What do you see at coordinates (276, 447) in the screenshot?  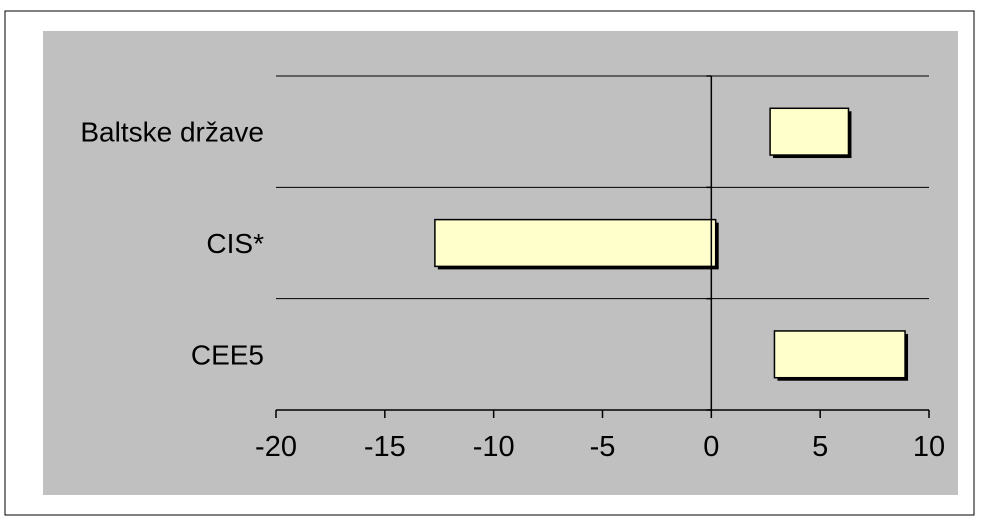 I see `x-tick-label: -20` at bounding box center [276, 447].